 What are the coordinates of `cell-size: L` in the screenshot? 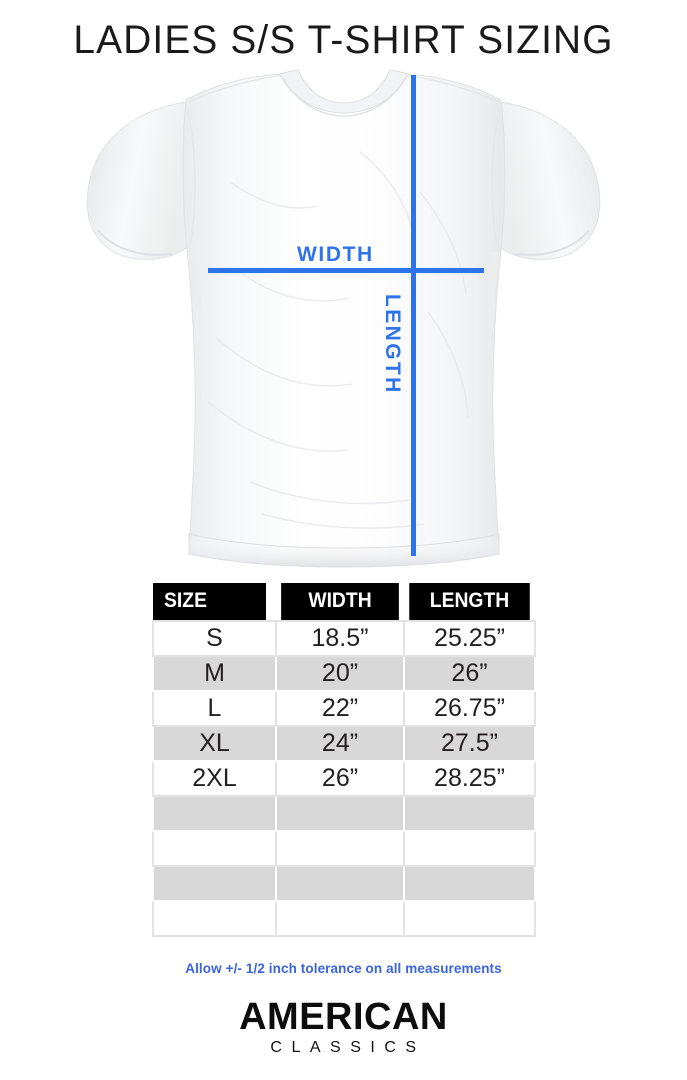 It's located at (214, 708).